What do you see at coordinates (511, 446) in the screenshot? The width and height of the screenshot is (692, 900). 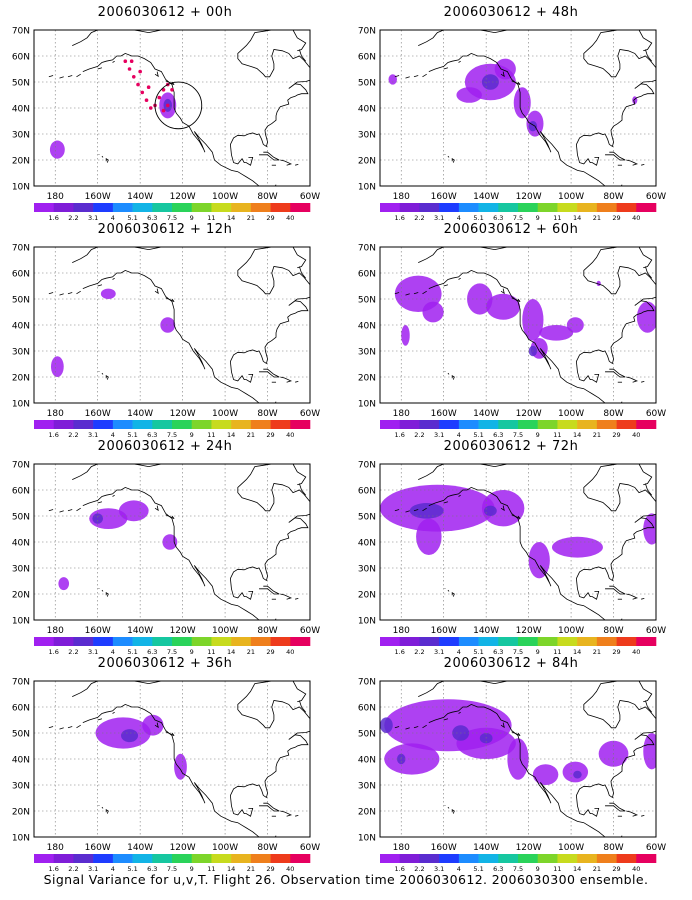 I see `panel-title: 2006030612 + 72h` at bounding box center [511, 446].